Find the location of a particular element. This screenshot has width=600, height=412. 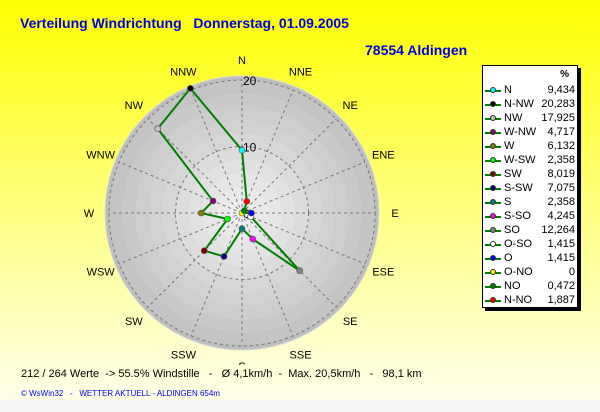

spoke-NE is located at coordinates (289, 166).